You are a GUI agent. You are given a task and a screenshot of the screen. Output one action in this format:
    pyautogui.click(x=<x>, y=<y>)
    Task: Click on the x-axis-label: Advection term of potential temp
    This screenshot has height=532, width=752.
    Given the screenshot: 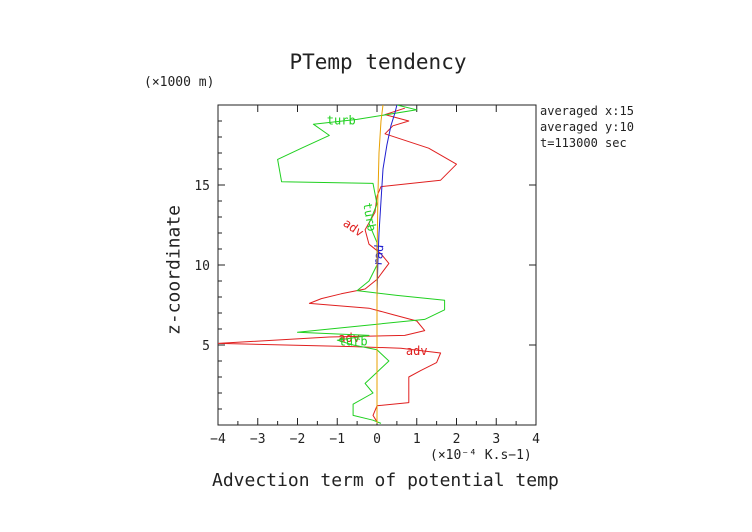 What is the action you would take?
    pyautogui.click(x=385, y=480)
    